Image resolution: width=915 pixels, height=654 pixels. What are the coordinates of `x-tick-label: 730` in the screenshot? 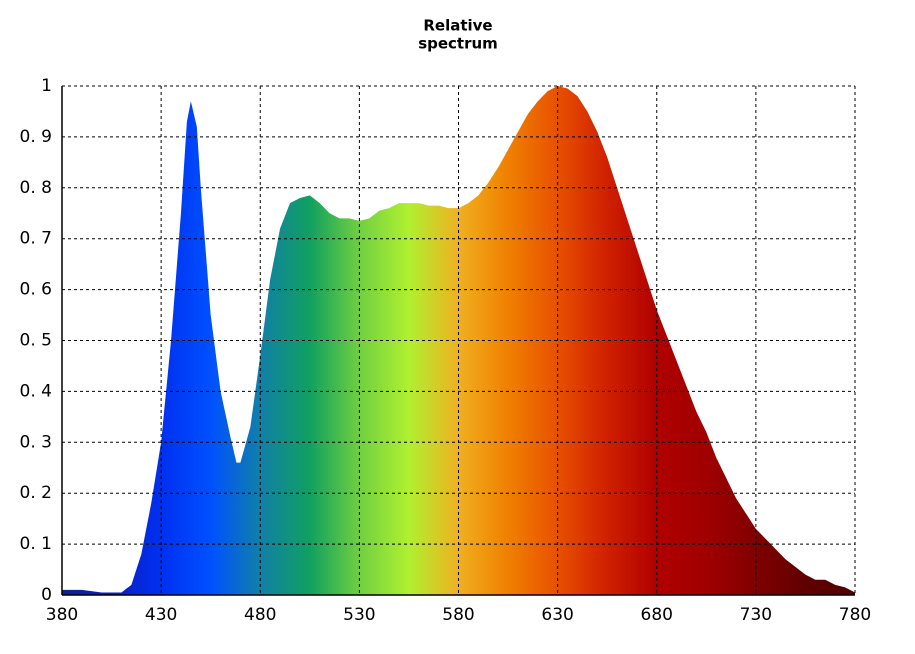 It's located at (756, 615).